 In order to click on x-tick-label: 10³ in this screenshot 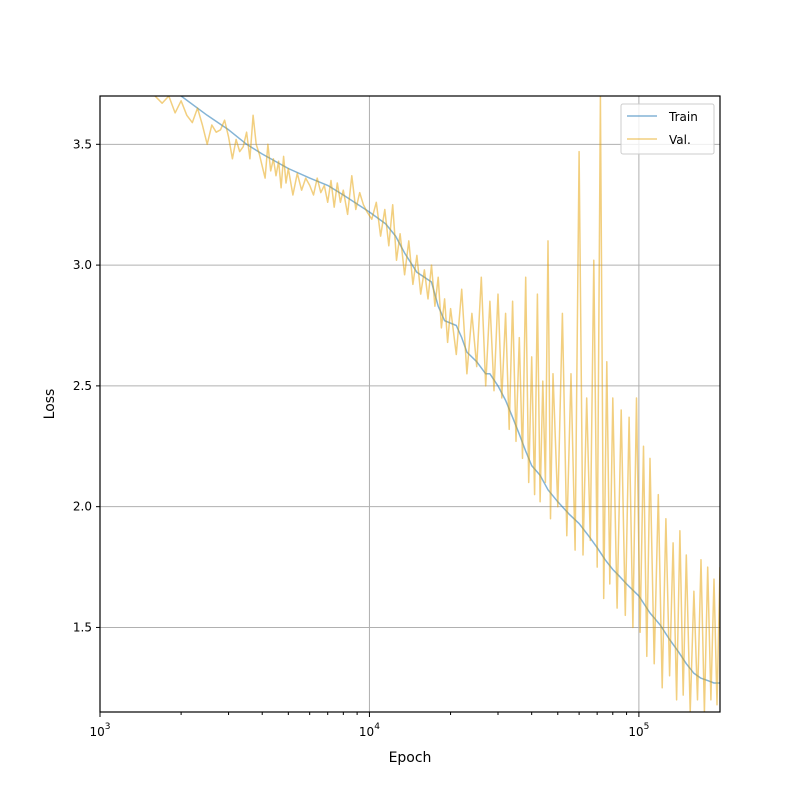, I will do `click(99, 730)`.